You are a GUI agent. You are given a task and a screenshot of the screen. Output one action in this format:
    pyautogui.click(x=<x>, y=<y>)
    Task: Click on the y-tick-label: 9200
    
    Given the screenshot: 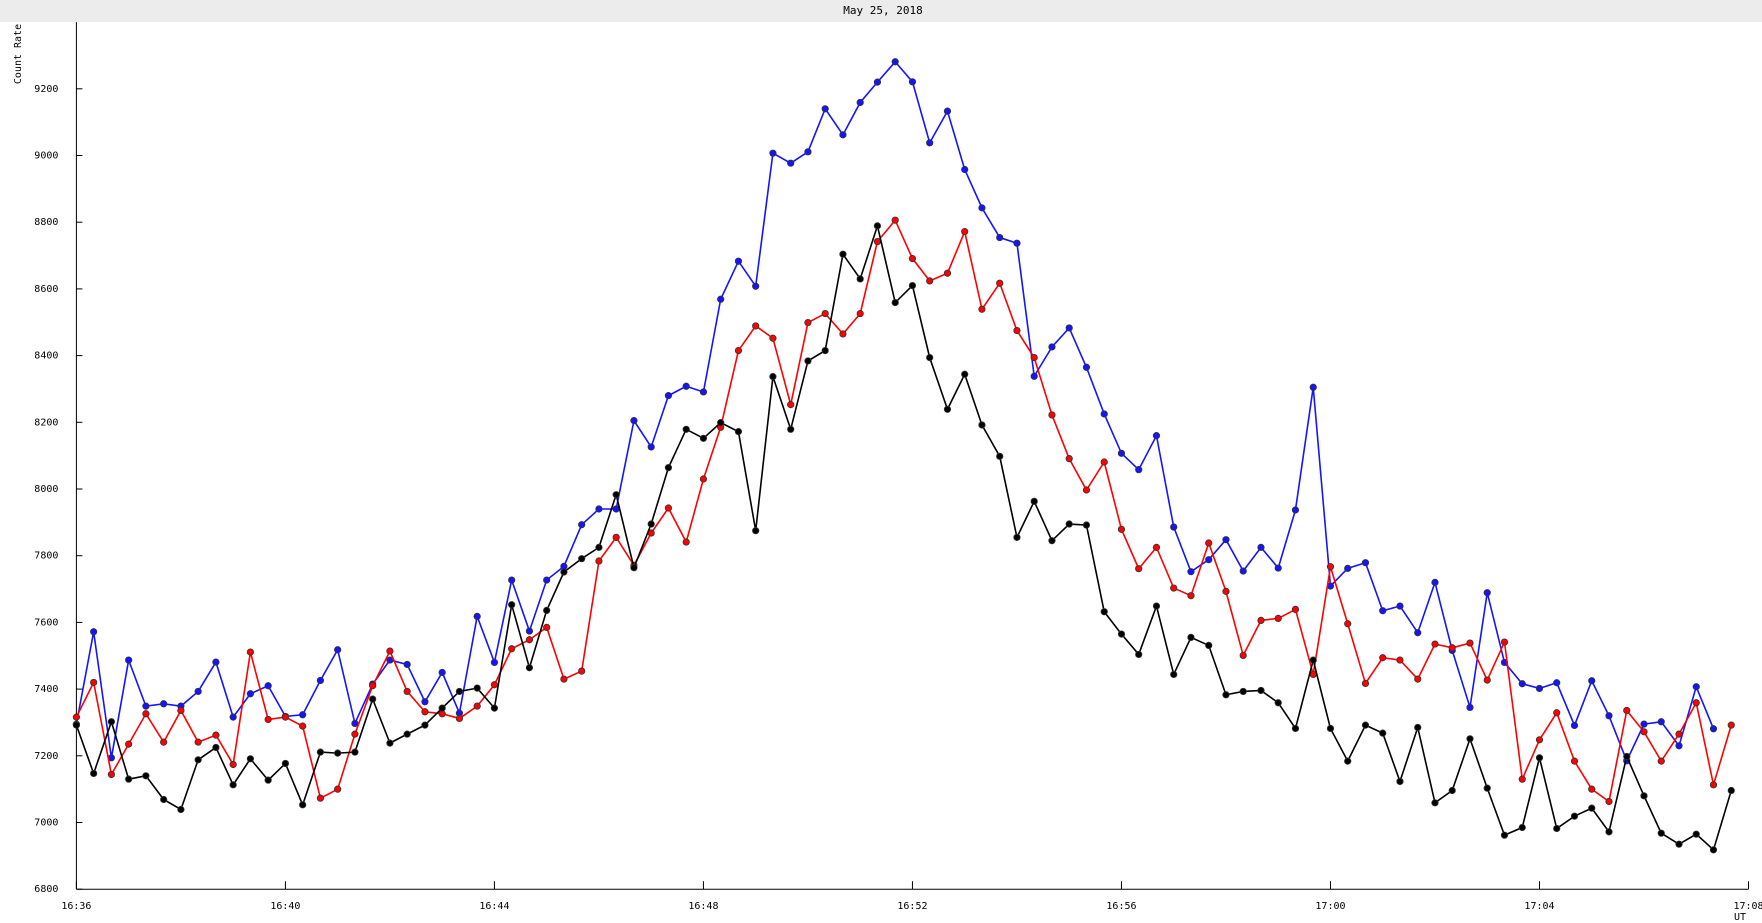 What is the action you would take?
    pyautogui.click(x=46, y=89)
    